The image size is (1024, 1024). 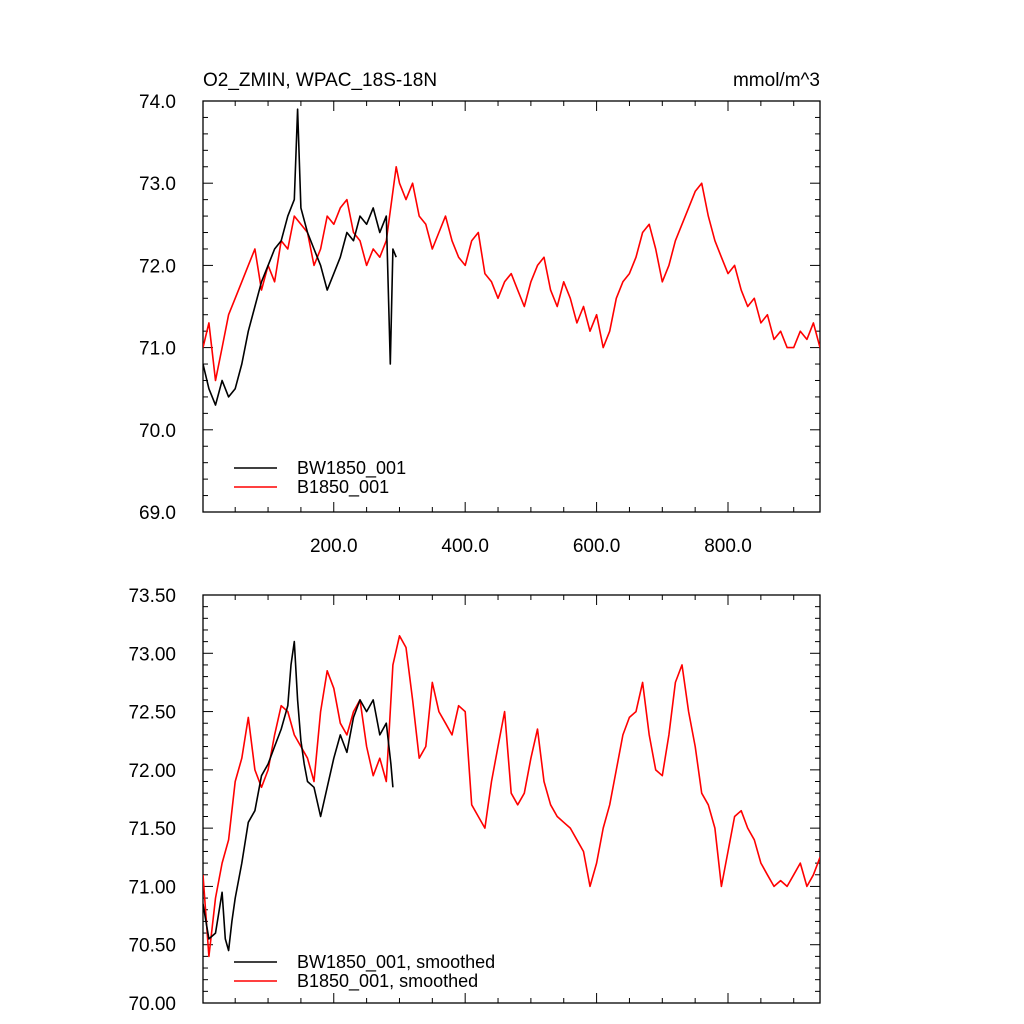 I want to click on y-tick-label: 73.0, so click(x=157, y=184).